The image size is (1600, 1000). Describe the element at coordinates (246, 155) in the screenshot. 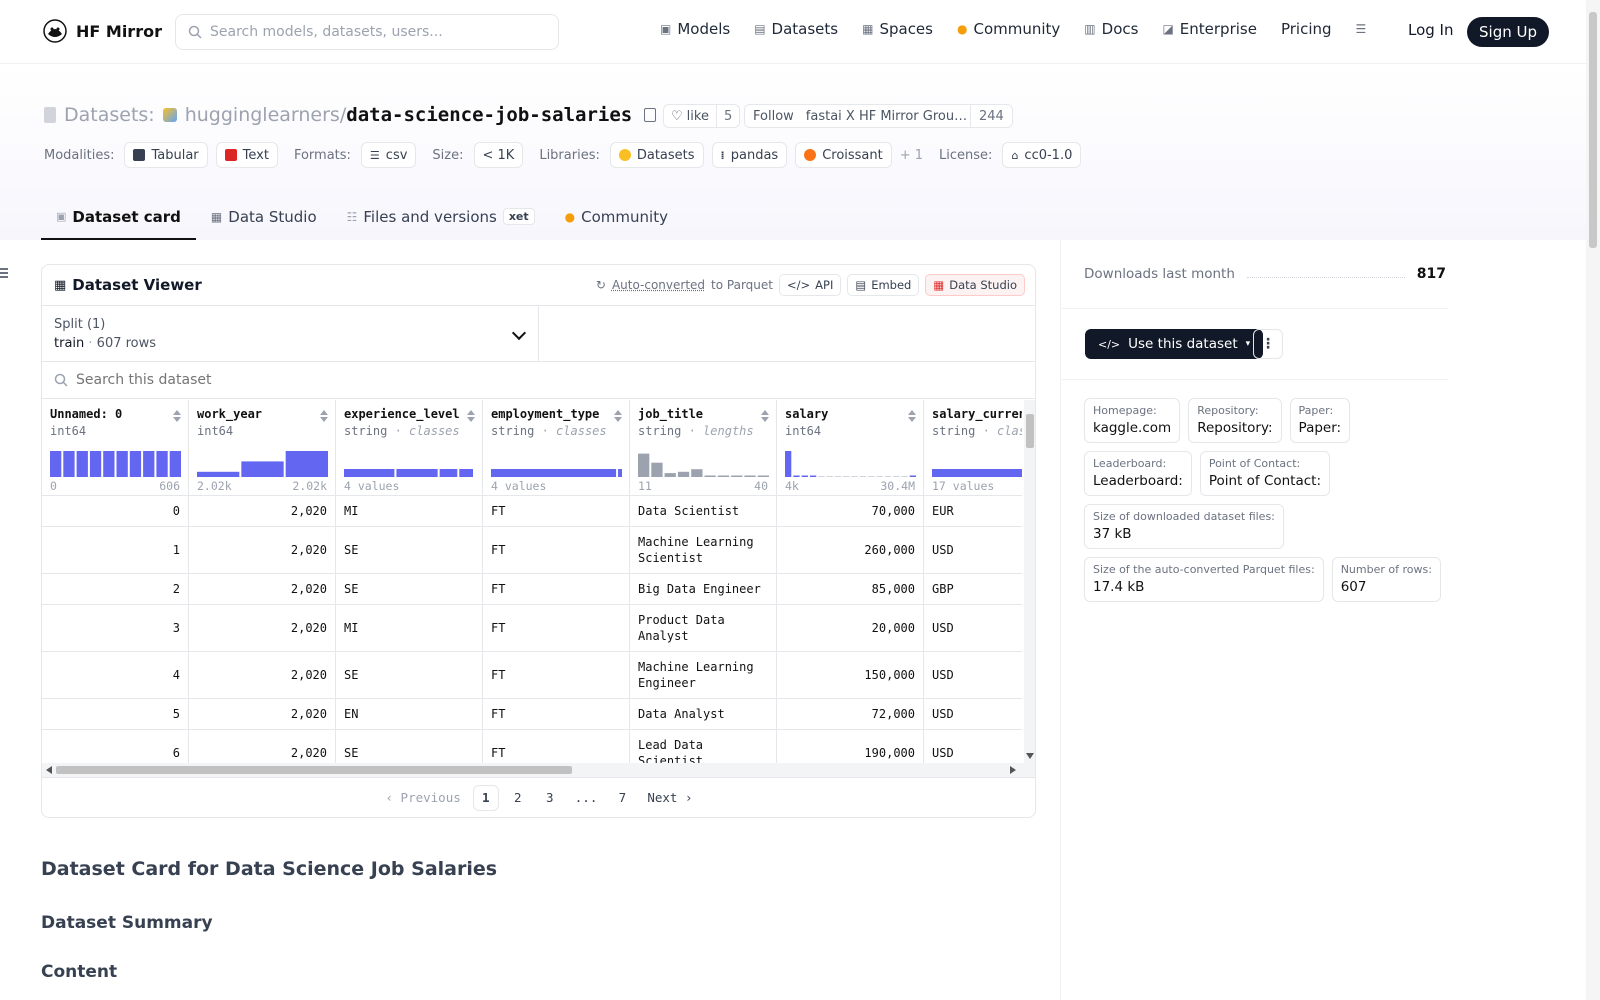

I see `tag-text: Text` at that location.